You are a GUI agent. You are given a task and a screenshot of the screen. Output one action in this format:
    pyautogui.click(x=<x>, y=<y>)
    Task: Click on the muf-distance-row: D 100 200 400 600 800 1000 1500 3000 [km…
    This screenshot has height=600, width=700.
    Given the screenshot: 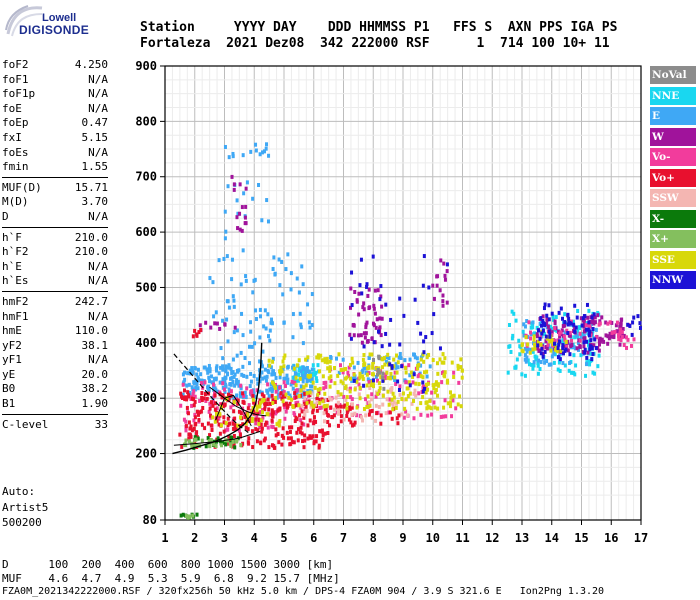 What is the action you would take?
    pyautogui.click(x=168, y=564)
    